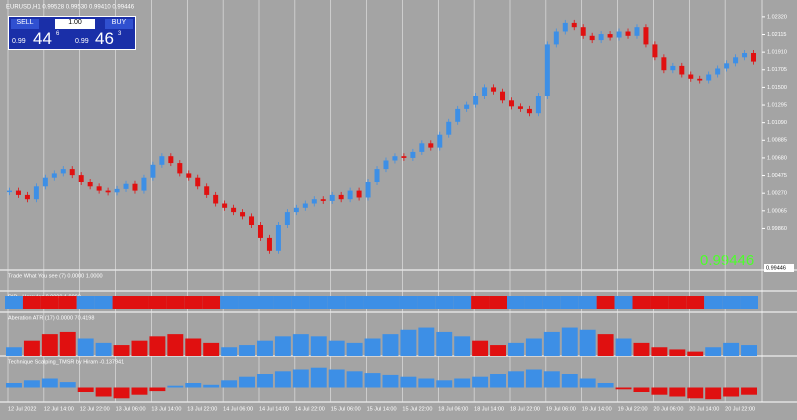 This screenshot has height=420, width=797. I want to click on buy-big: 46, so click(104, 38).